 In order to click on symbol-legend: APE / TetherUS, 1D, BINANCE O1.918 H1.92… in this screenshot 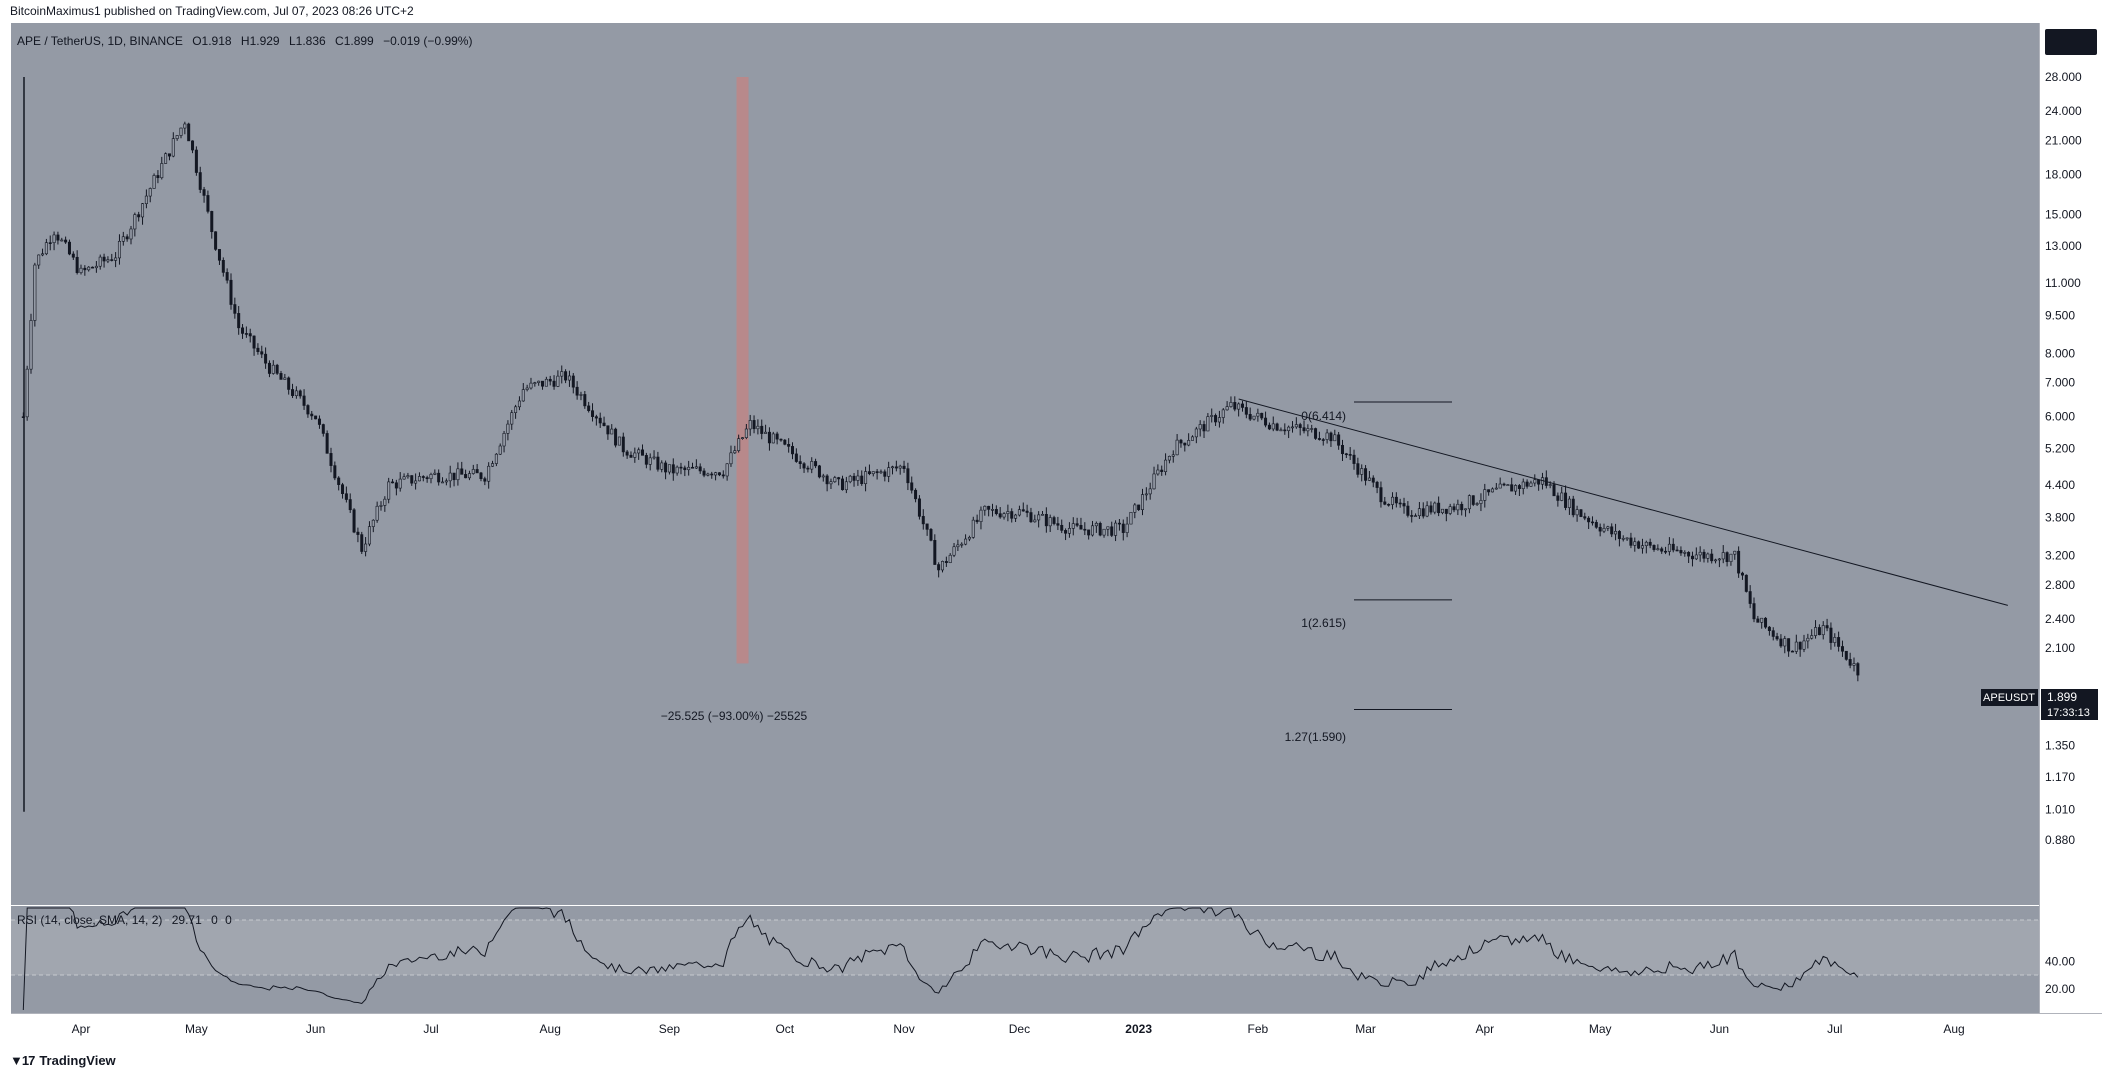, I will do `click(244, 41)`.